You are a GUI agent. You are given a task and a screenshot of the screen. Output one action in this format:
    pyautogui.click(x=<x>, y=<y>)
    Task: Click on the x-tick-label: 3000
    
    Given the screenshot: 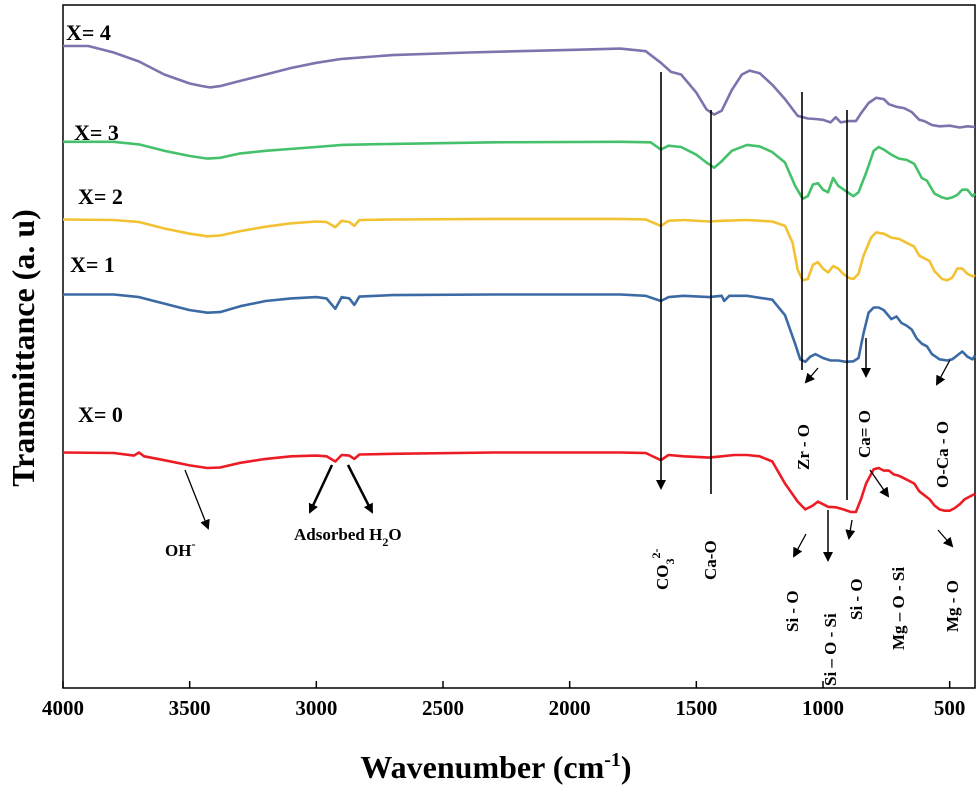 What is the action you would take?
    pyautogui.click(x=316, y=708)
    